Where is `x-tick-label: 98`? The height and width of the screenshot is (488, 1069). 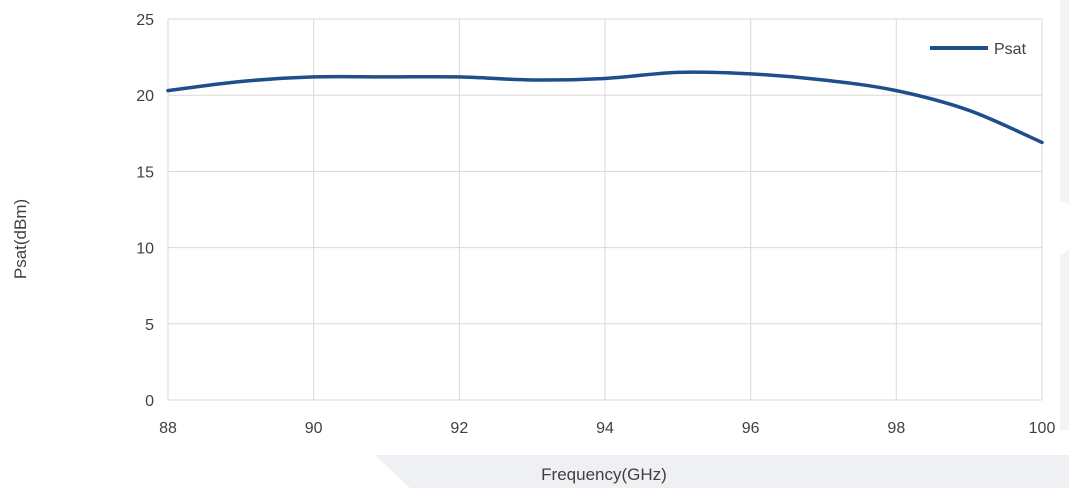
x-tick-label: 98 is located at coordinates (896, 428).